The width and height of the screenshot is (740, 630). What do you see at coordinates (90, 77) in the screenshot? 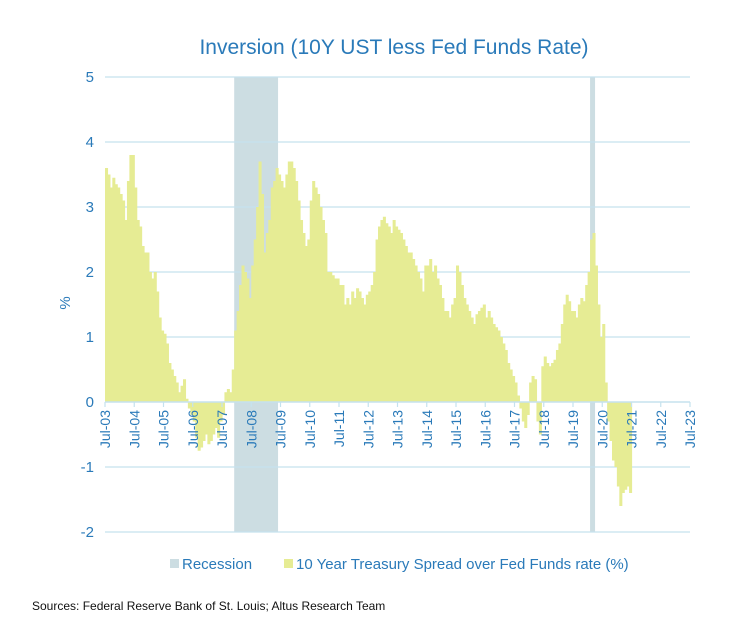
I see `y-tick-label: 5` at bounding box center [90, 77].